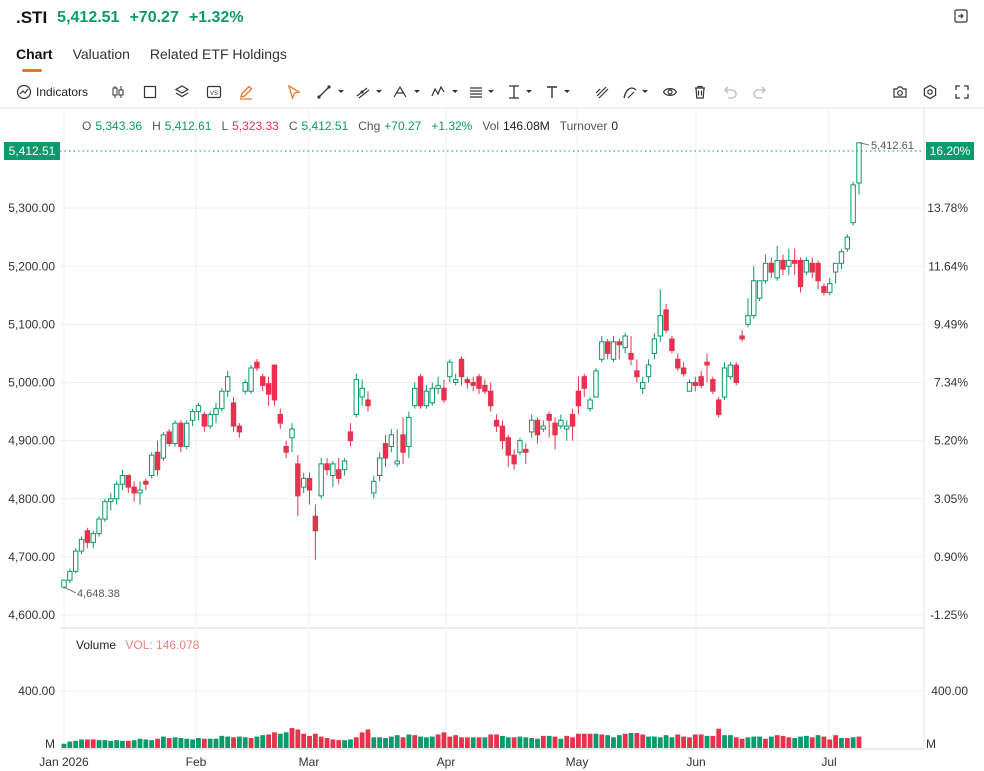 The image size is (984, 771). Describe the element at coordinates (695, 762) in the screenshot. I see `x-tick-label: Jun` at that location.